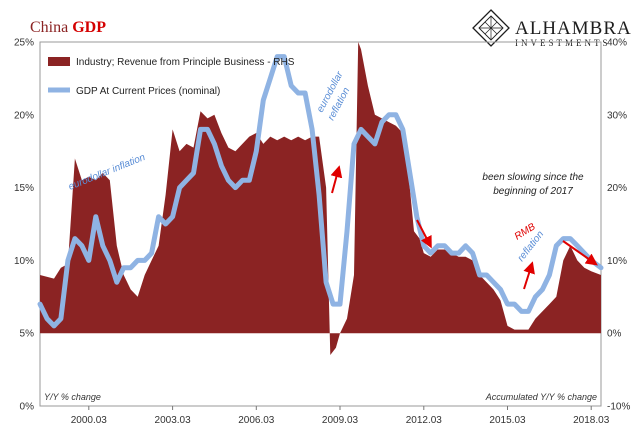 Image resolution: width=641 pixels, height=442 pixels. Describe the element at coordinates (533, 177) in the screenshot. I see `annotation-slowing-1: been slowing since the` at that location.